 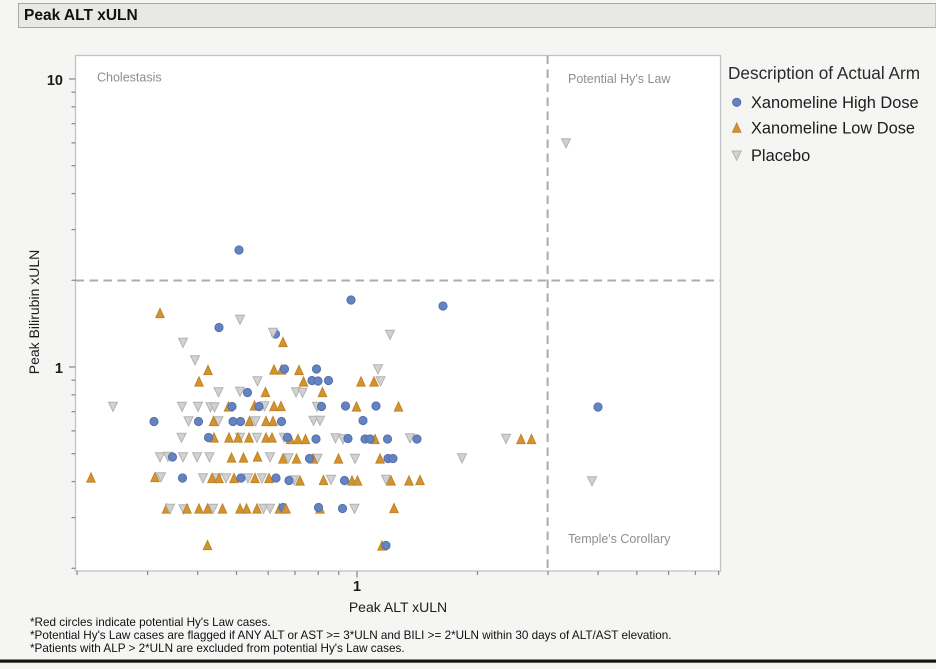 What do you see at coordinates (780, 156) in the screenshot?
I see `svg-text: Placebo` at bounding box center [780, 156].